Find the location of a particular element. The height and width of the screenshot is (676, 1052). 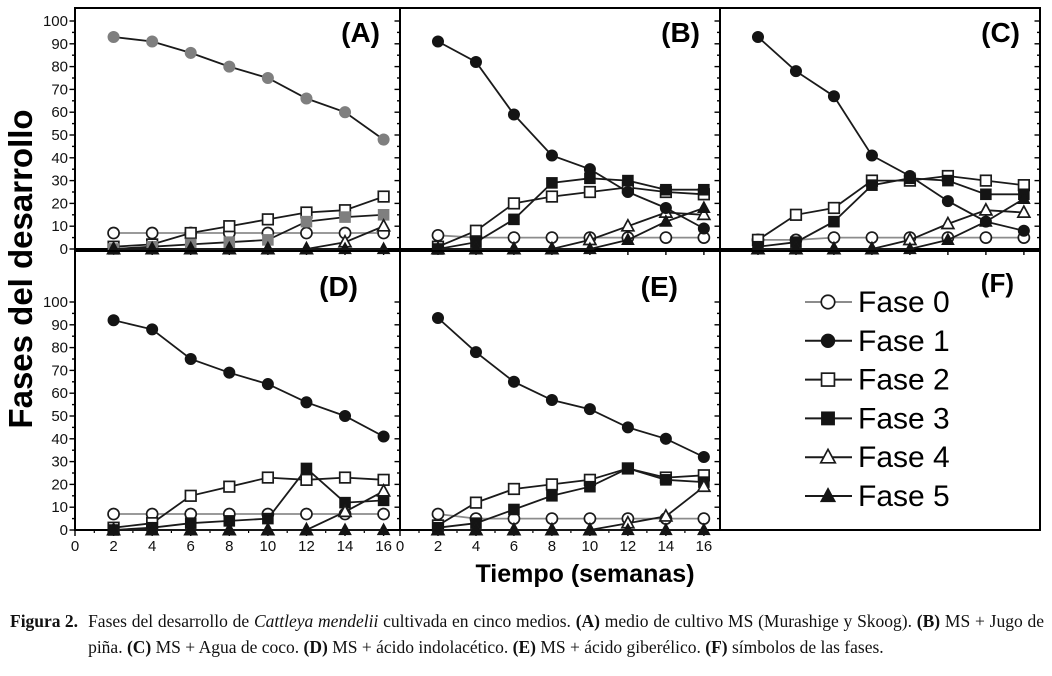

panel-C: (C) is located at coordinates (880, 131).